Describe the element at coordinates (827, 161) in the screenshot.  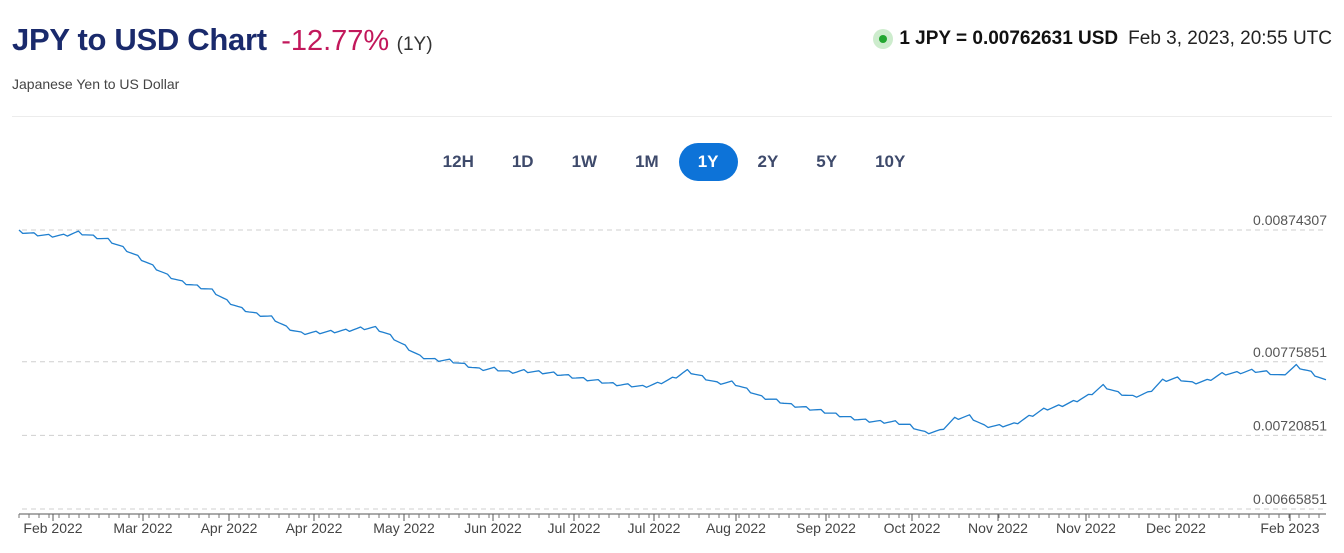
I see `range-5y-button: 5Y` at that location.